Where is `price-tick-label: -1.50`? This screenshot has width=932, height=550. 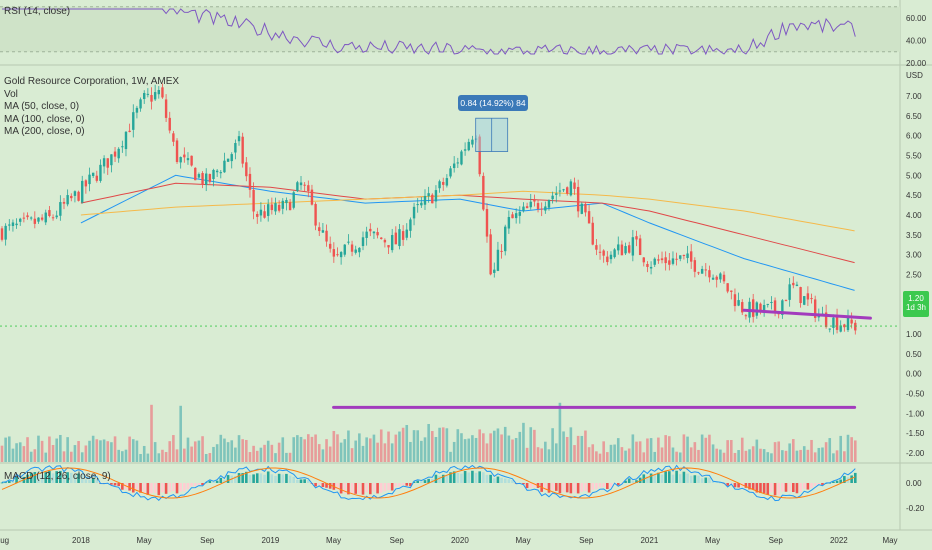
price-tick-label: -1.50 is located at coordinates (915, 433).